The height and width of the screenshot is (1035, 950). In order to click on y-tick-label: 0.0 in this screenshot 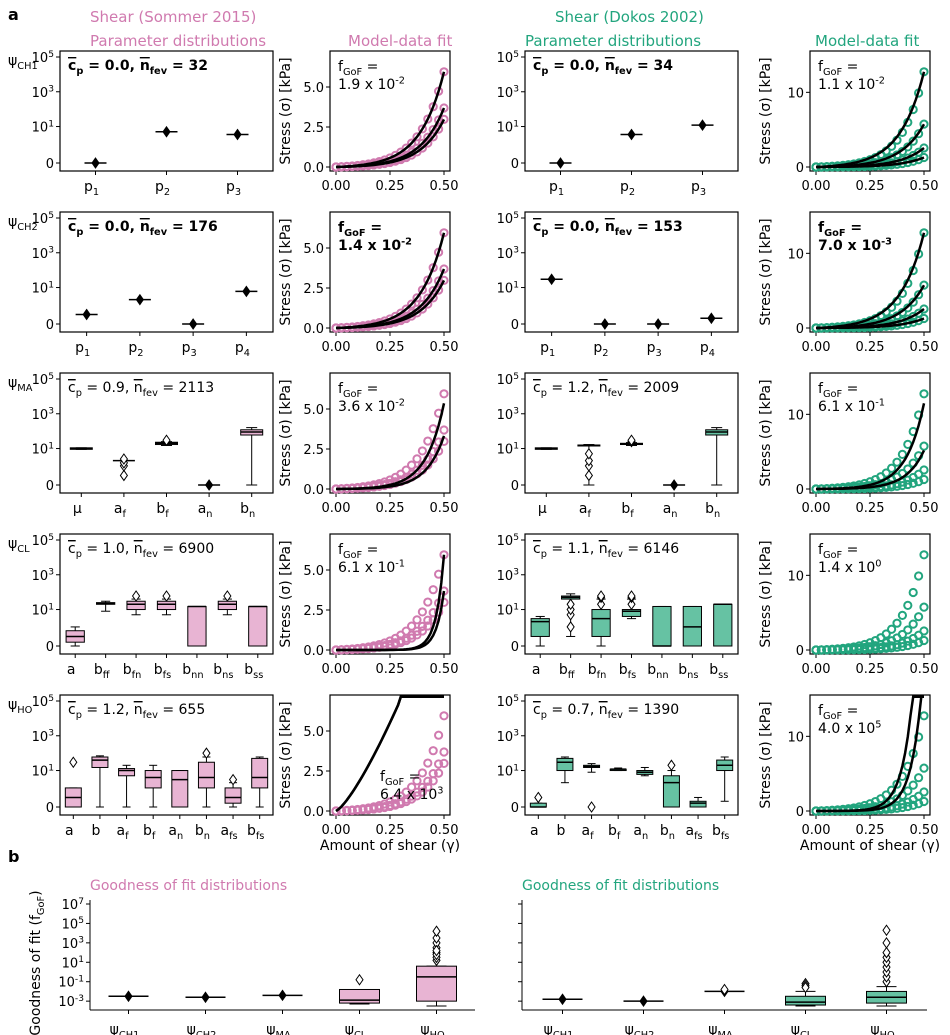, I will do `click(313, 168)`.